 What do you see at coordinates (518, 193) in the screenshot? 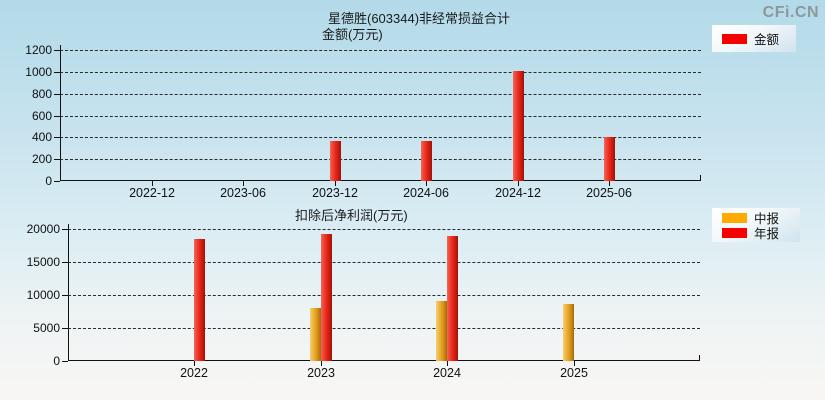
I see `x-tick-label: 2024-12` at bounding box center [518, 193].